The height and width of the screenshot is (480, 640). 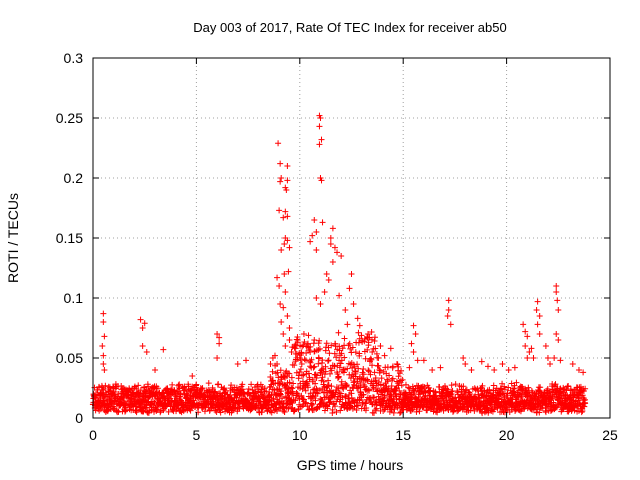 What do you see at coordinates (74, 298) in the screenshot?
I see `y-tick-label: 0.1` at bounding box center [74, 298].